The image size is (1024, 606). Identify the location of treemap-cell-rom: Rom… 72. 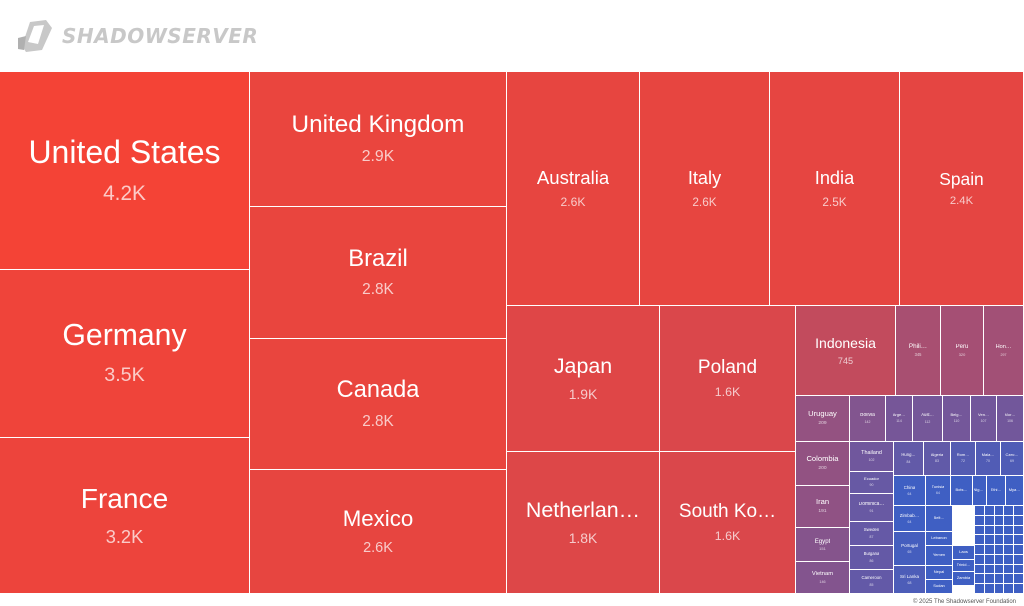
(963, 459).